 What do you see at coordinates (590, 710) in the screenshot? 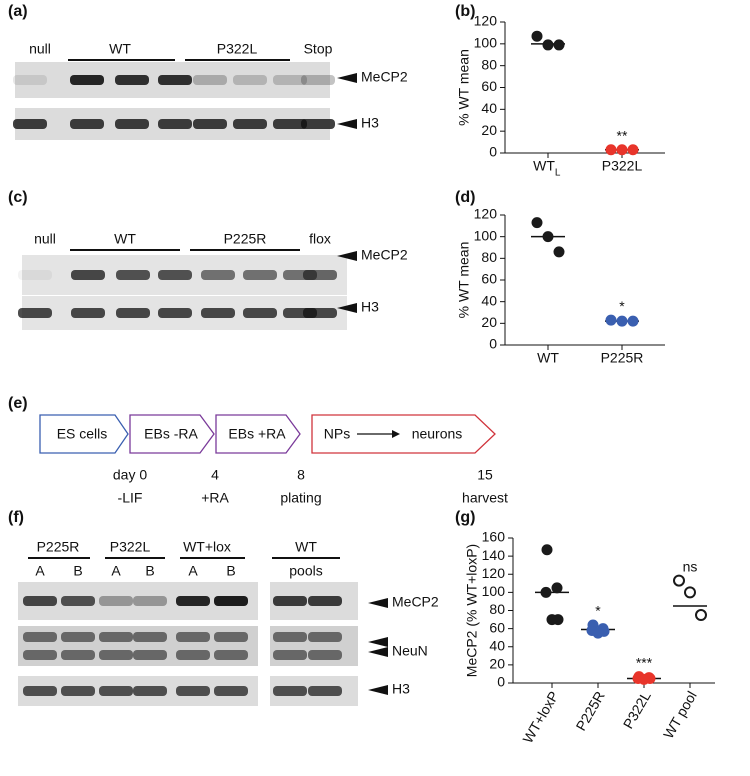
I see `x-tick-label: P225R` at bounding box center [590, 710].